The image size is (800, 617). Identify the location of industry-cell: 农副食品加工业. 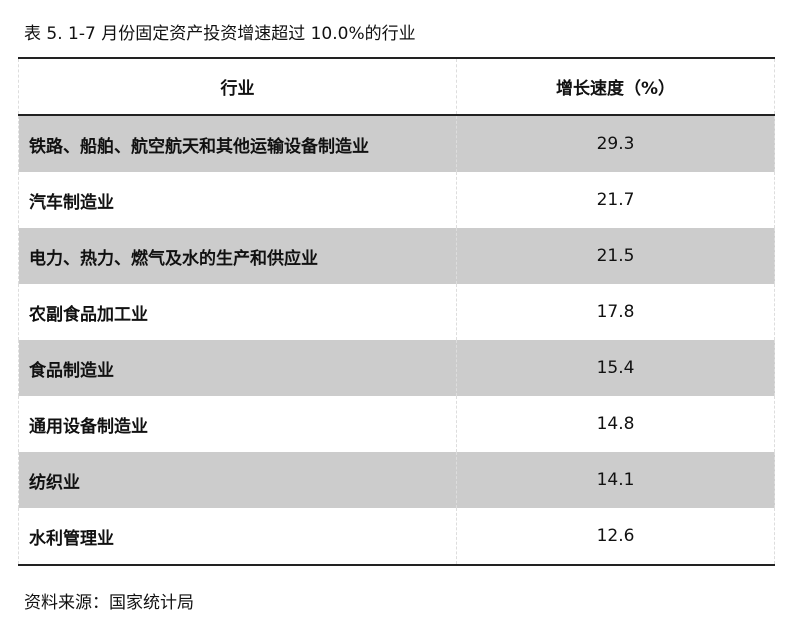
(237, 312).